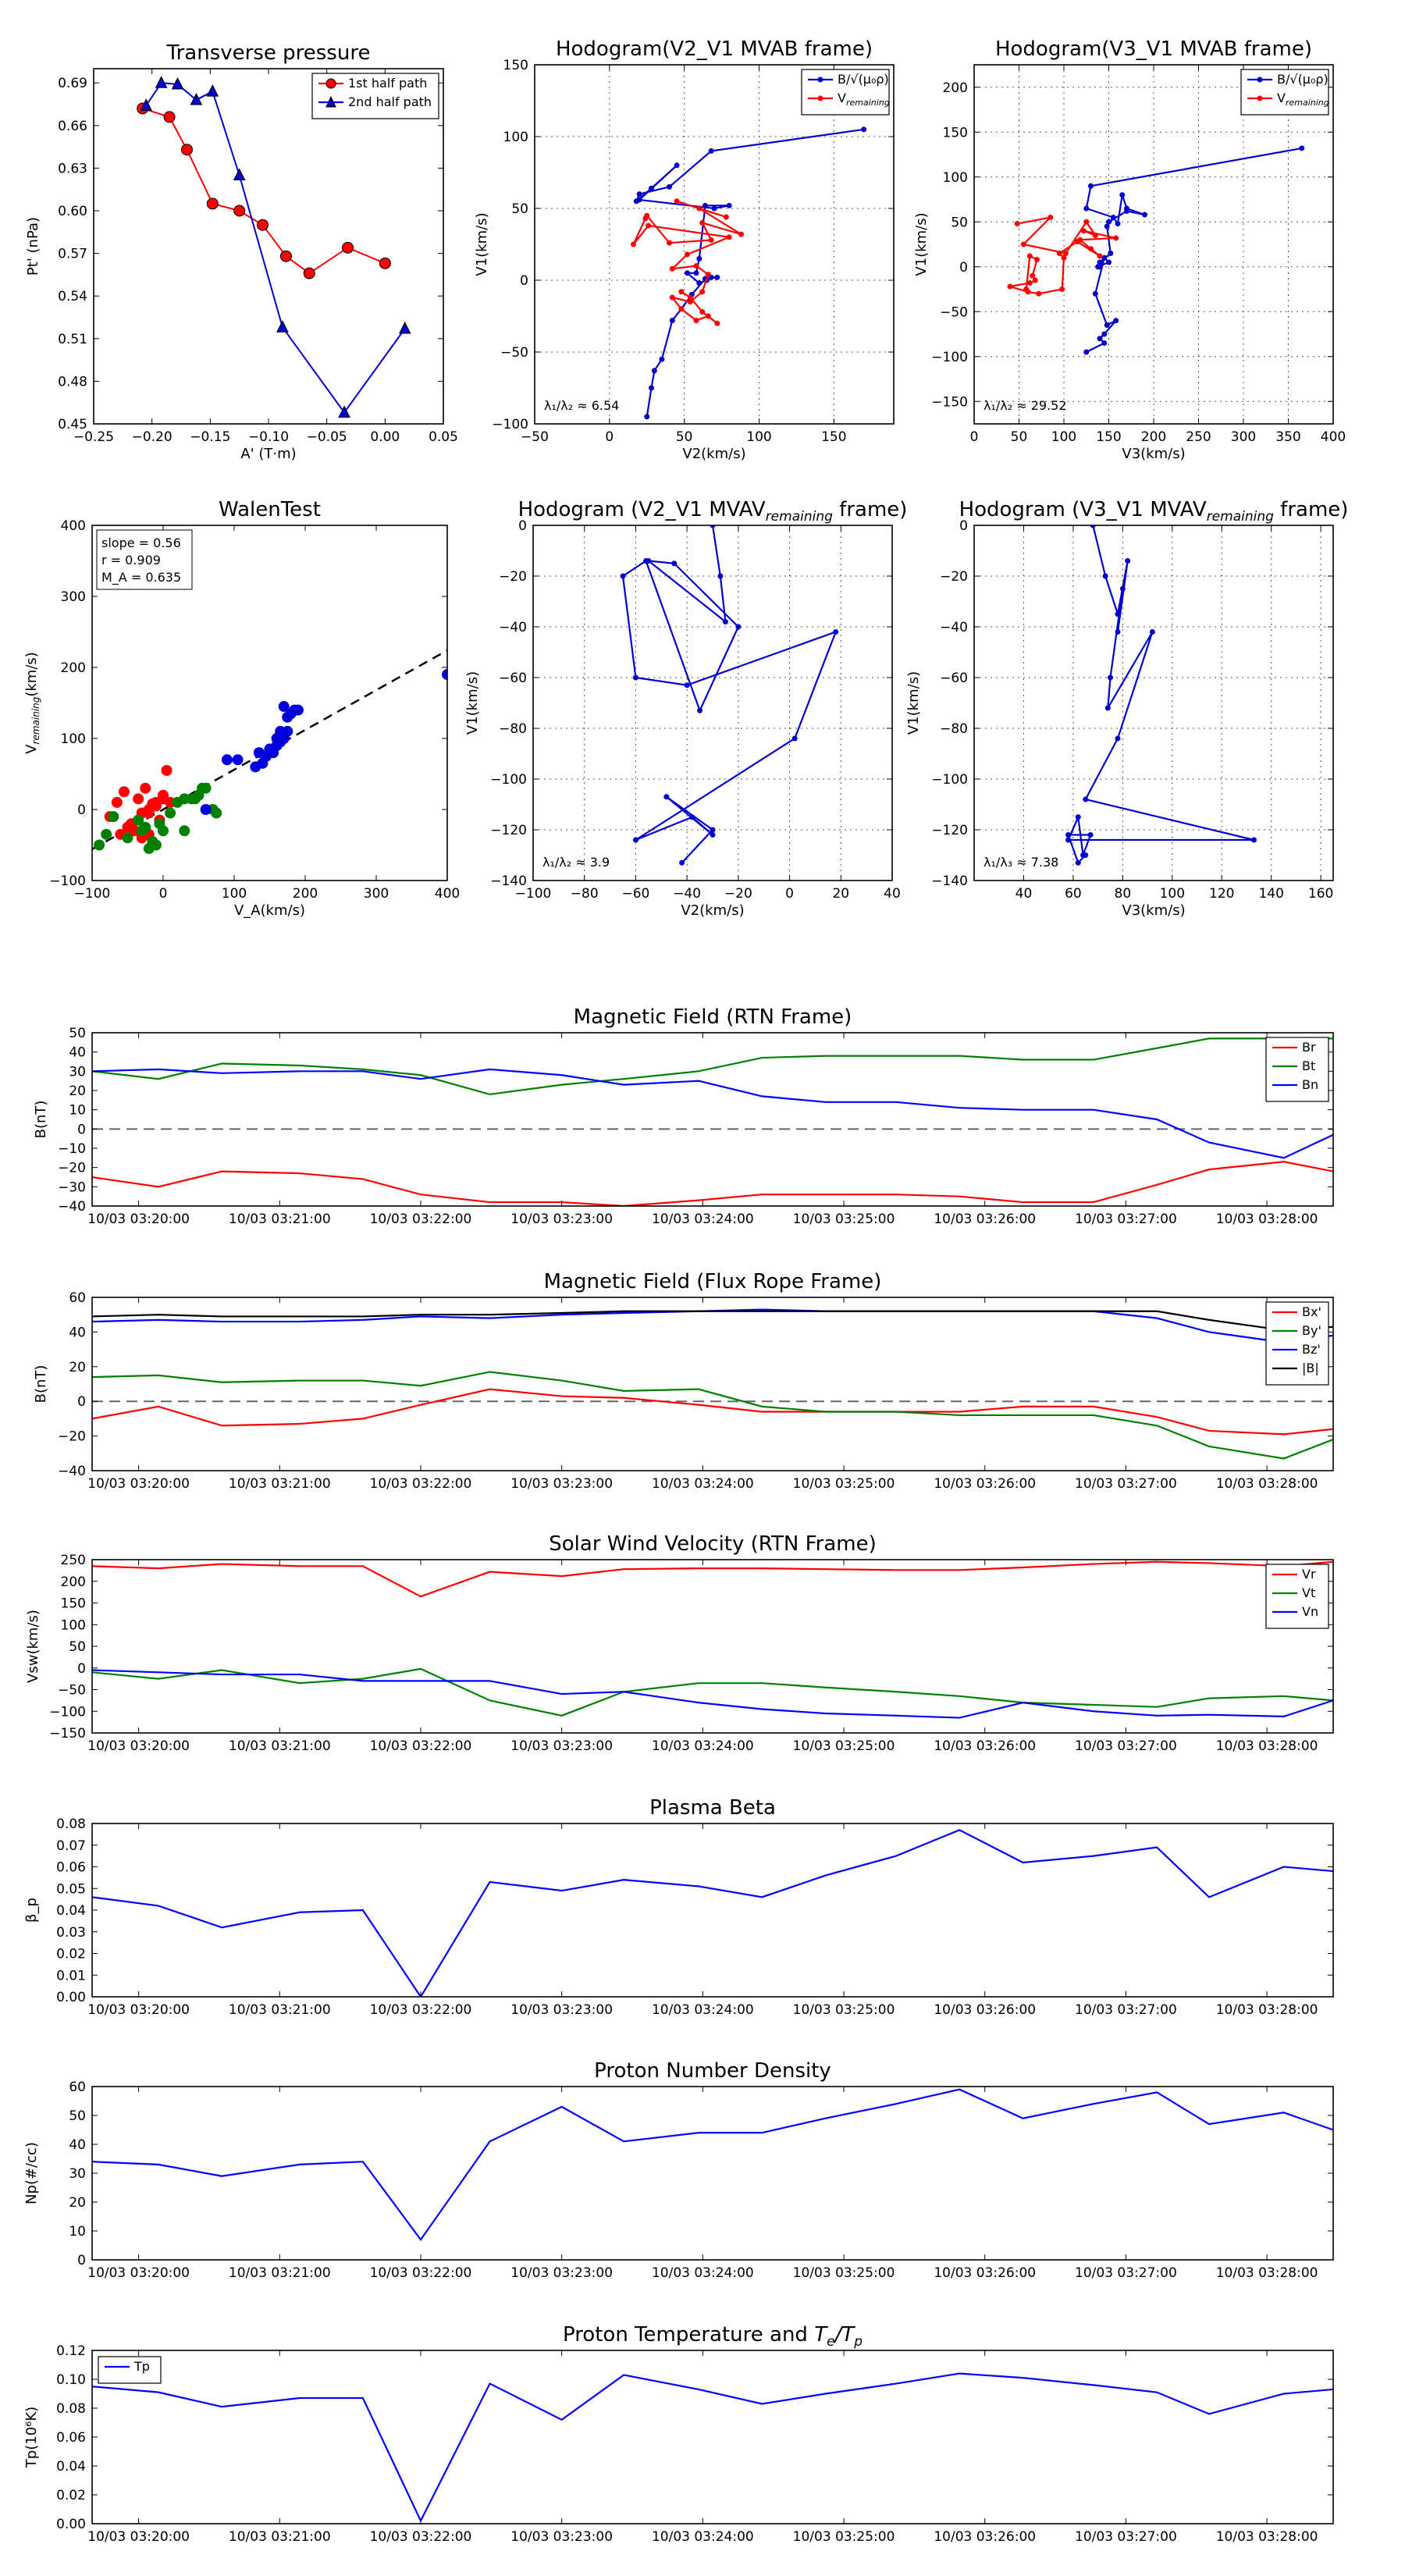 Image resolution: width=1405 pixels, height=2576 pixels. I want to click on axes-frame, so click(1153, 703).